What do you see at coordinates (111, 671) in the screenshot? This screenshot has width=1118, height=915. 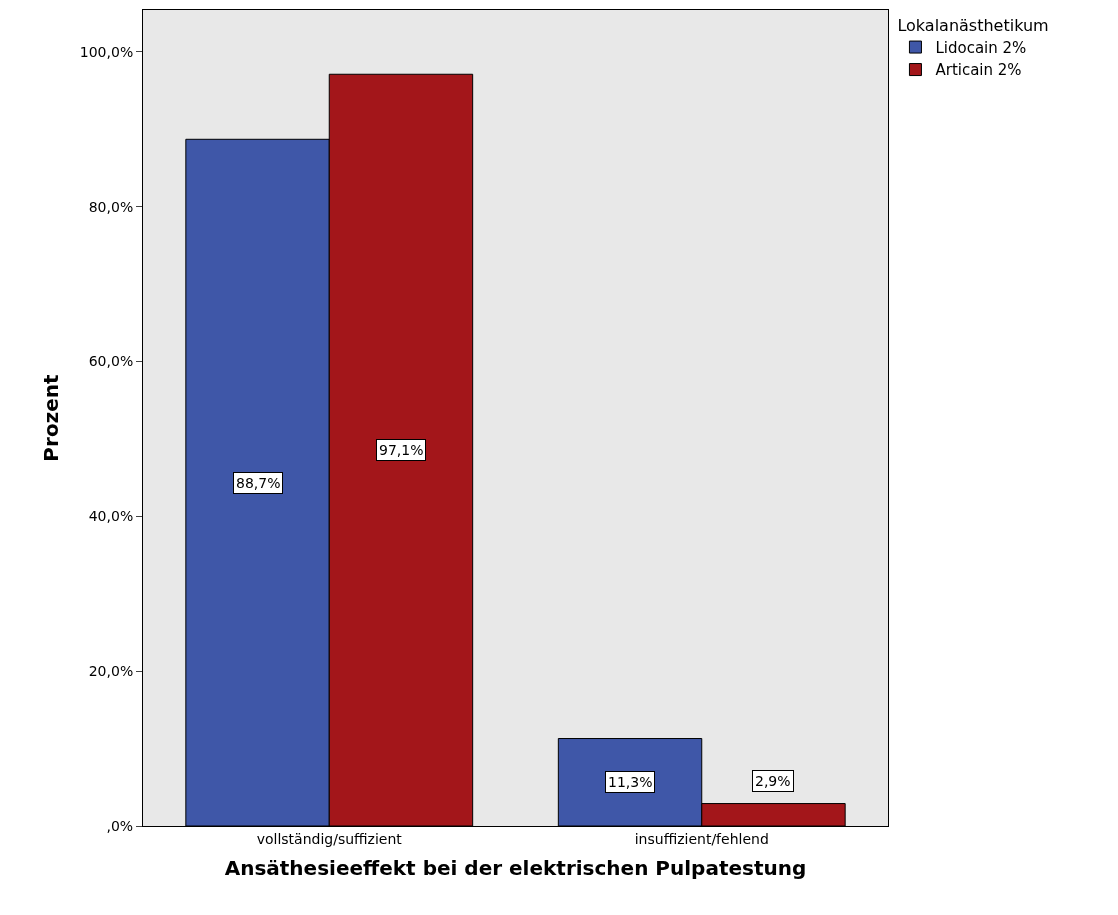 I see `y-tick-label: 20,0%` at bounding box center [111, 671].